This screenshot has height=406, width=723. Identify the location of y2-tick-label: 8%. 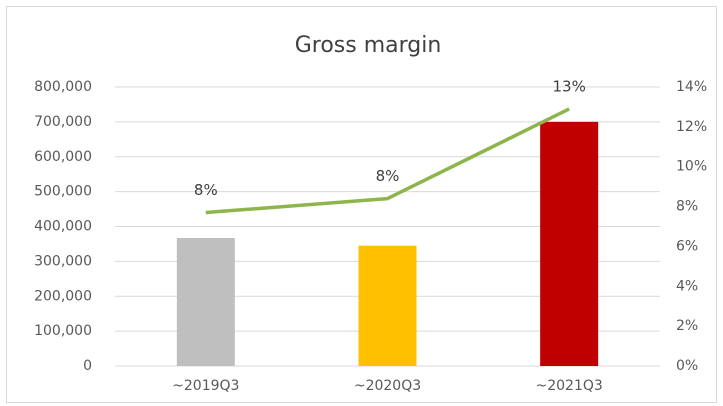
(687, 207).